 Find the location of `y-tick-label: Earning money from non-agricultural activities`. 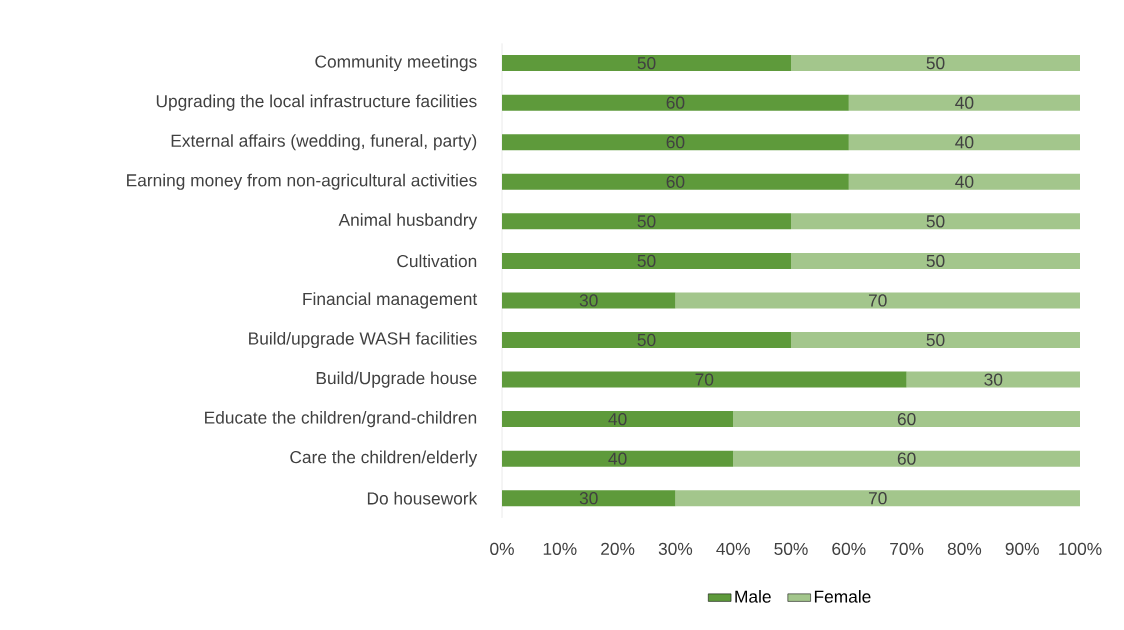

y-tick-label: Earning money from non-agricultural activities is located at coordinates (302, 181).